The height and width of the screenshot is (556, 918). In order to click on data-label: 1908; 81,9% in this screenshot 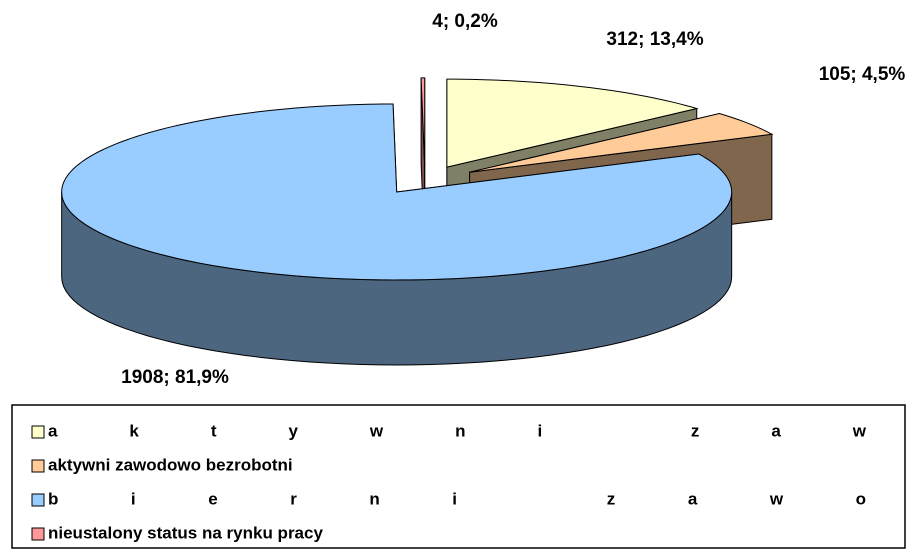, I will do `click(175, 377)`.